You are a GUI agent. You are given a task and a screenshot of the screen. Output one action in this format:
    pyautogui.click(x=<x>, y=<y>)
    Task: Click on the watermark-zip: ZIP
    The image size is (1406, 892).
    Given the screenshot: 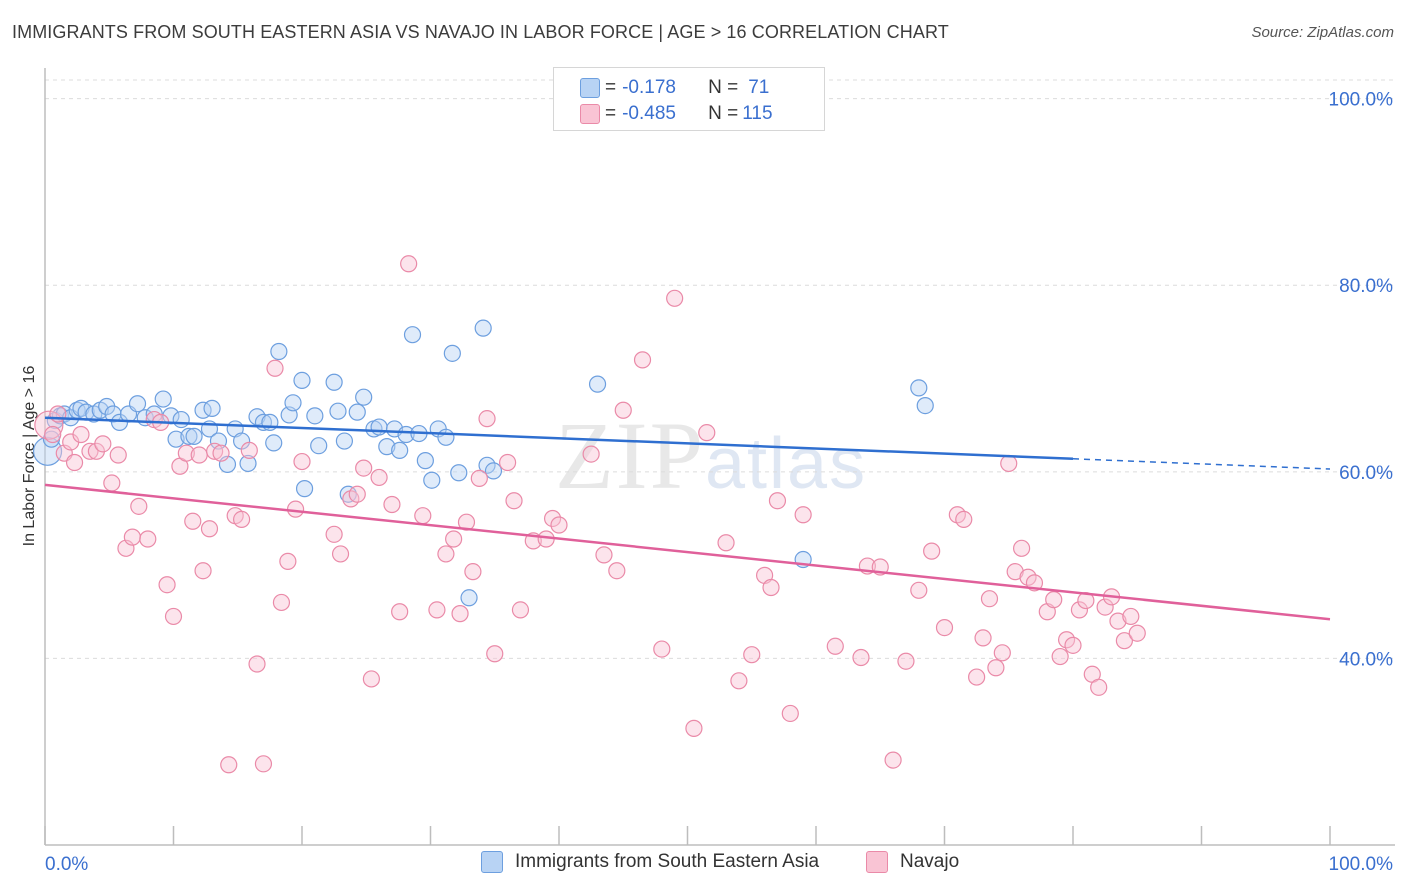 What is the action you would take?
    pyautogui.click(x=630, y=455)
    